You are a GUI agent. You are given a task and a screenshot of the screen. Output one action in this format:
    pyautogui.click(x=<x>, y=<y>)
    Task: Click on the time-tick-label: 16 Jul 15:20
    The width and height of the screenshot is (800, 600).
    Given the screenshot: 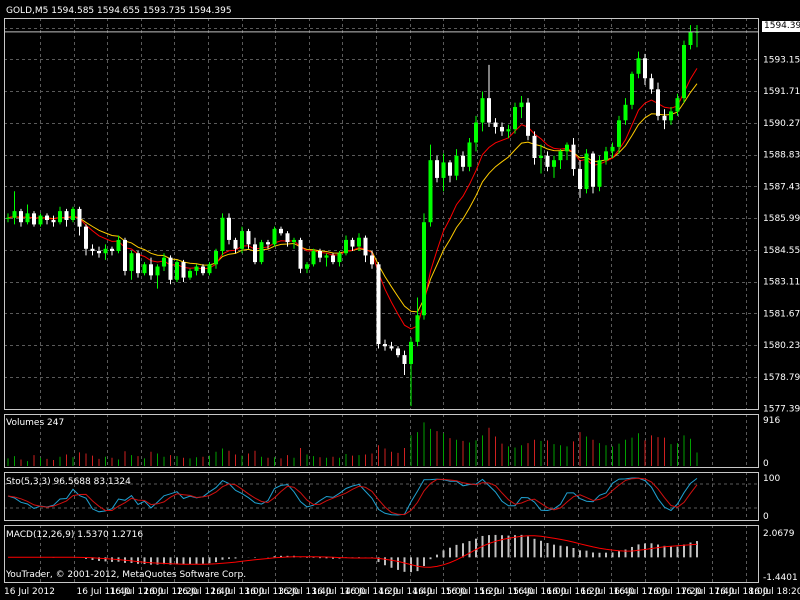 What is the action you would take?
    pyautogui.click(x=473, y=592)
    